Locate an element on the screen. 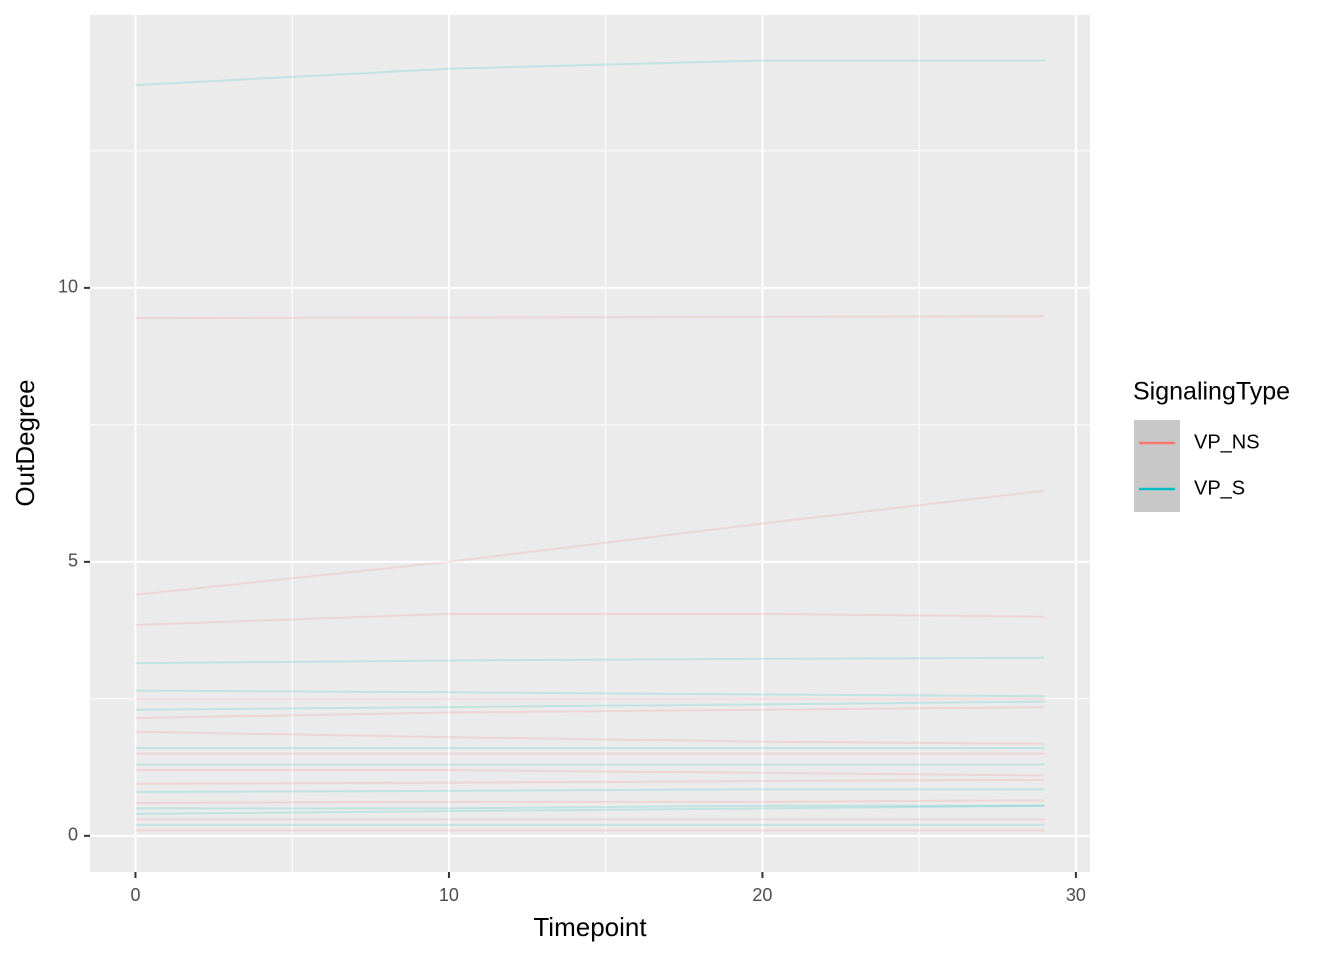 Image resolution: width=1344 pixels, height=965 pixels. y-tick-label: 10 is located at coordinates (68, 287).